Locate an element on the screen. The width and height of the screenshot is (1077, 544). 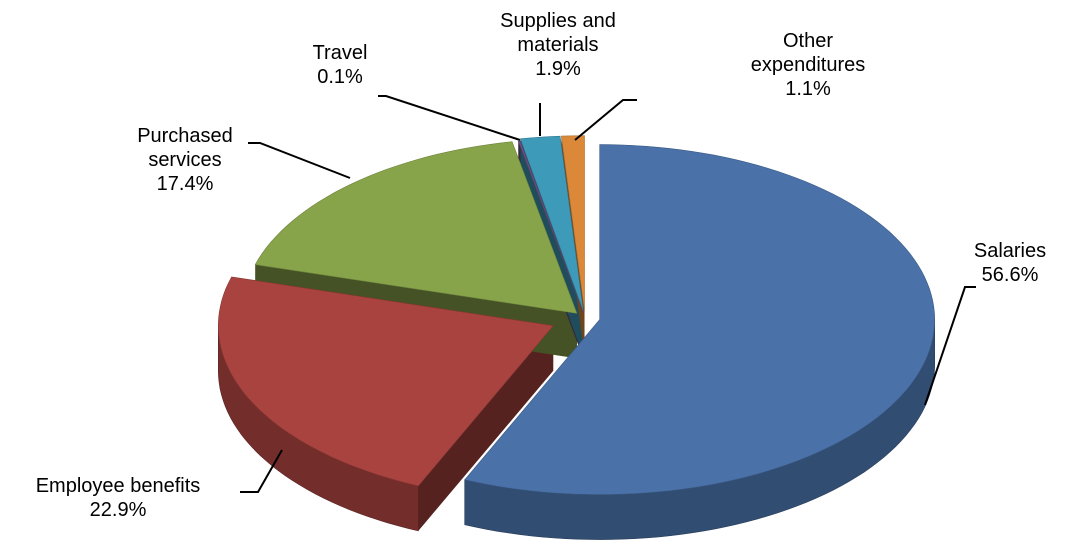
data-label-0: Salaries 56.6% is located at coordinates (1010, 263).